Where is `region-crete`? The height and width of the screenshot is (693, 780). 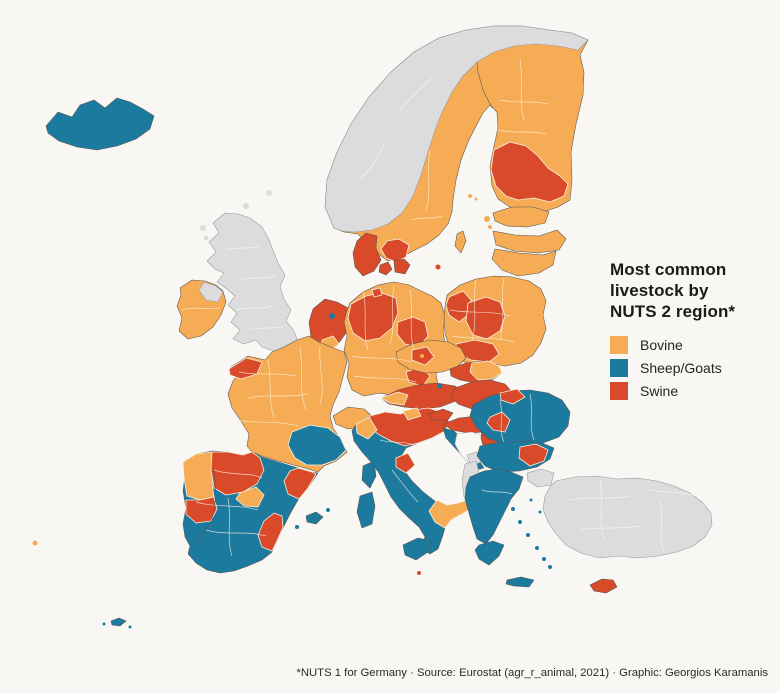
region-crete is located at coordinates (520, 582).